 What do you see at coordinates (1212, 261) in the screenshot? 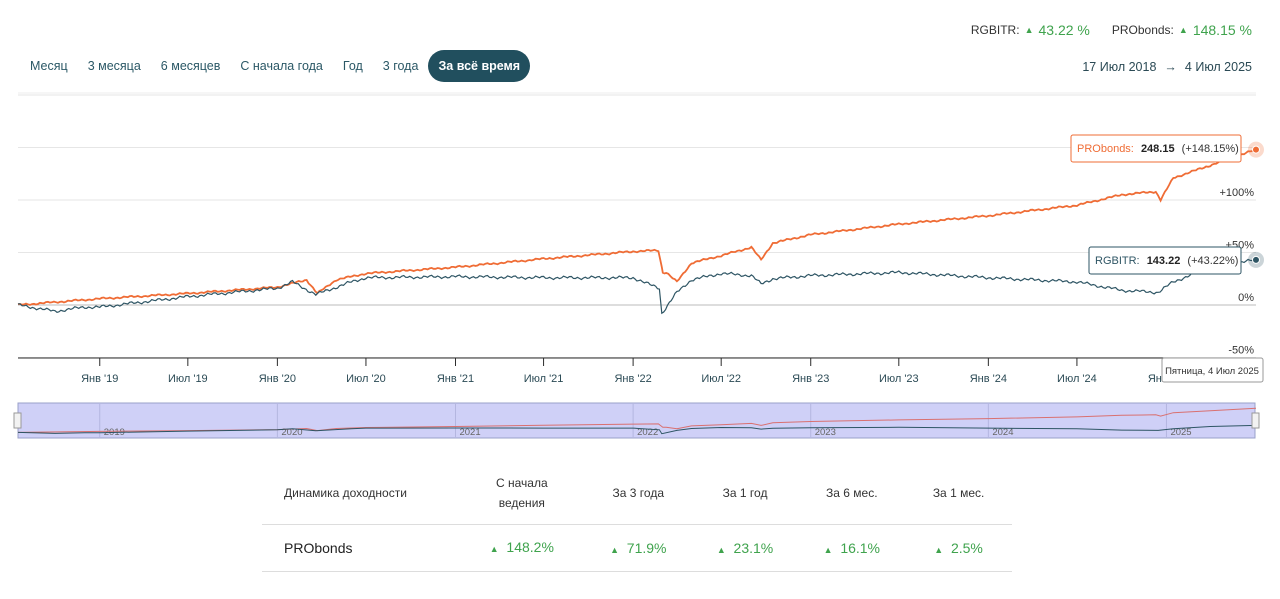
I see `tooltip-rgbitr-change: (+43.22%)` at bounding box center [1212, 261].